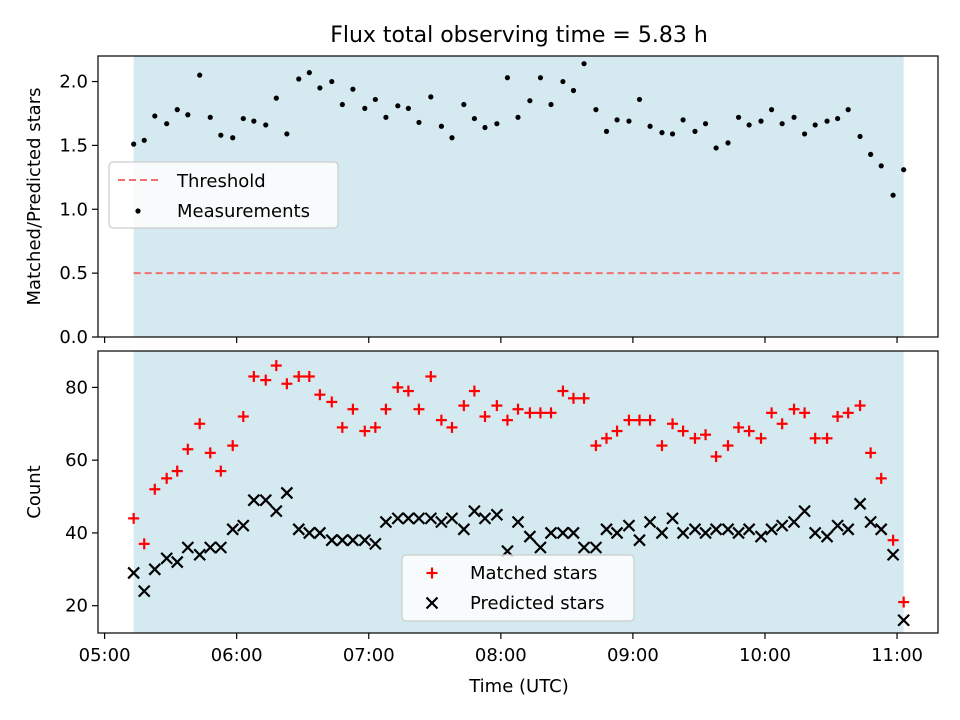  What do you see at coordinates (34, 491) in the screenshot?
I see `y-axis-label: Count` at bounding box center [34, 491].